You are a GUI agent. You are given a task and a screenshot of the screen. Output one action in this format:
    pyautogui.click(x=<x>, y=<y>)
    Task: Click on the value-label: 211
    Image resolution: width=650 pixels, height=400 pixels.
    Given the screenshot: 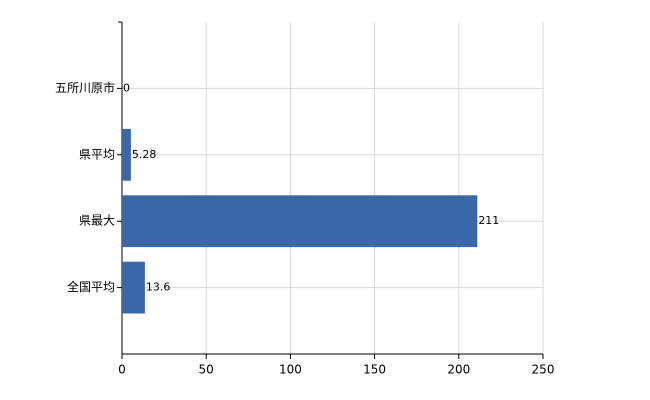 What is the action you would take?
    pyautogui.click(x=488, y=220)
    